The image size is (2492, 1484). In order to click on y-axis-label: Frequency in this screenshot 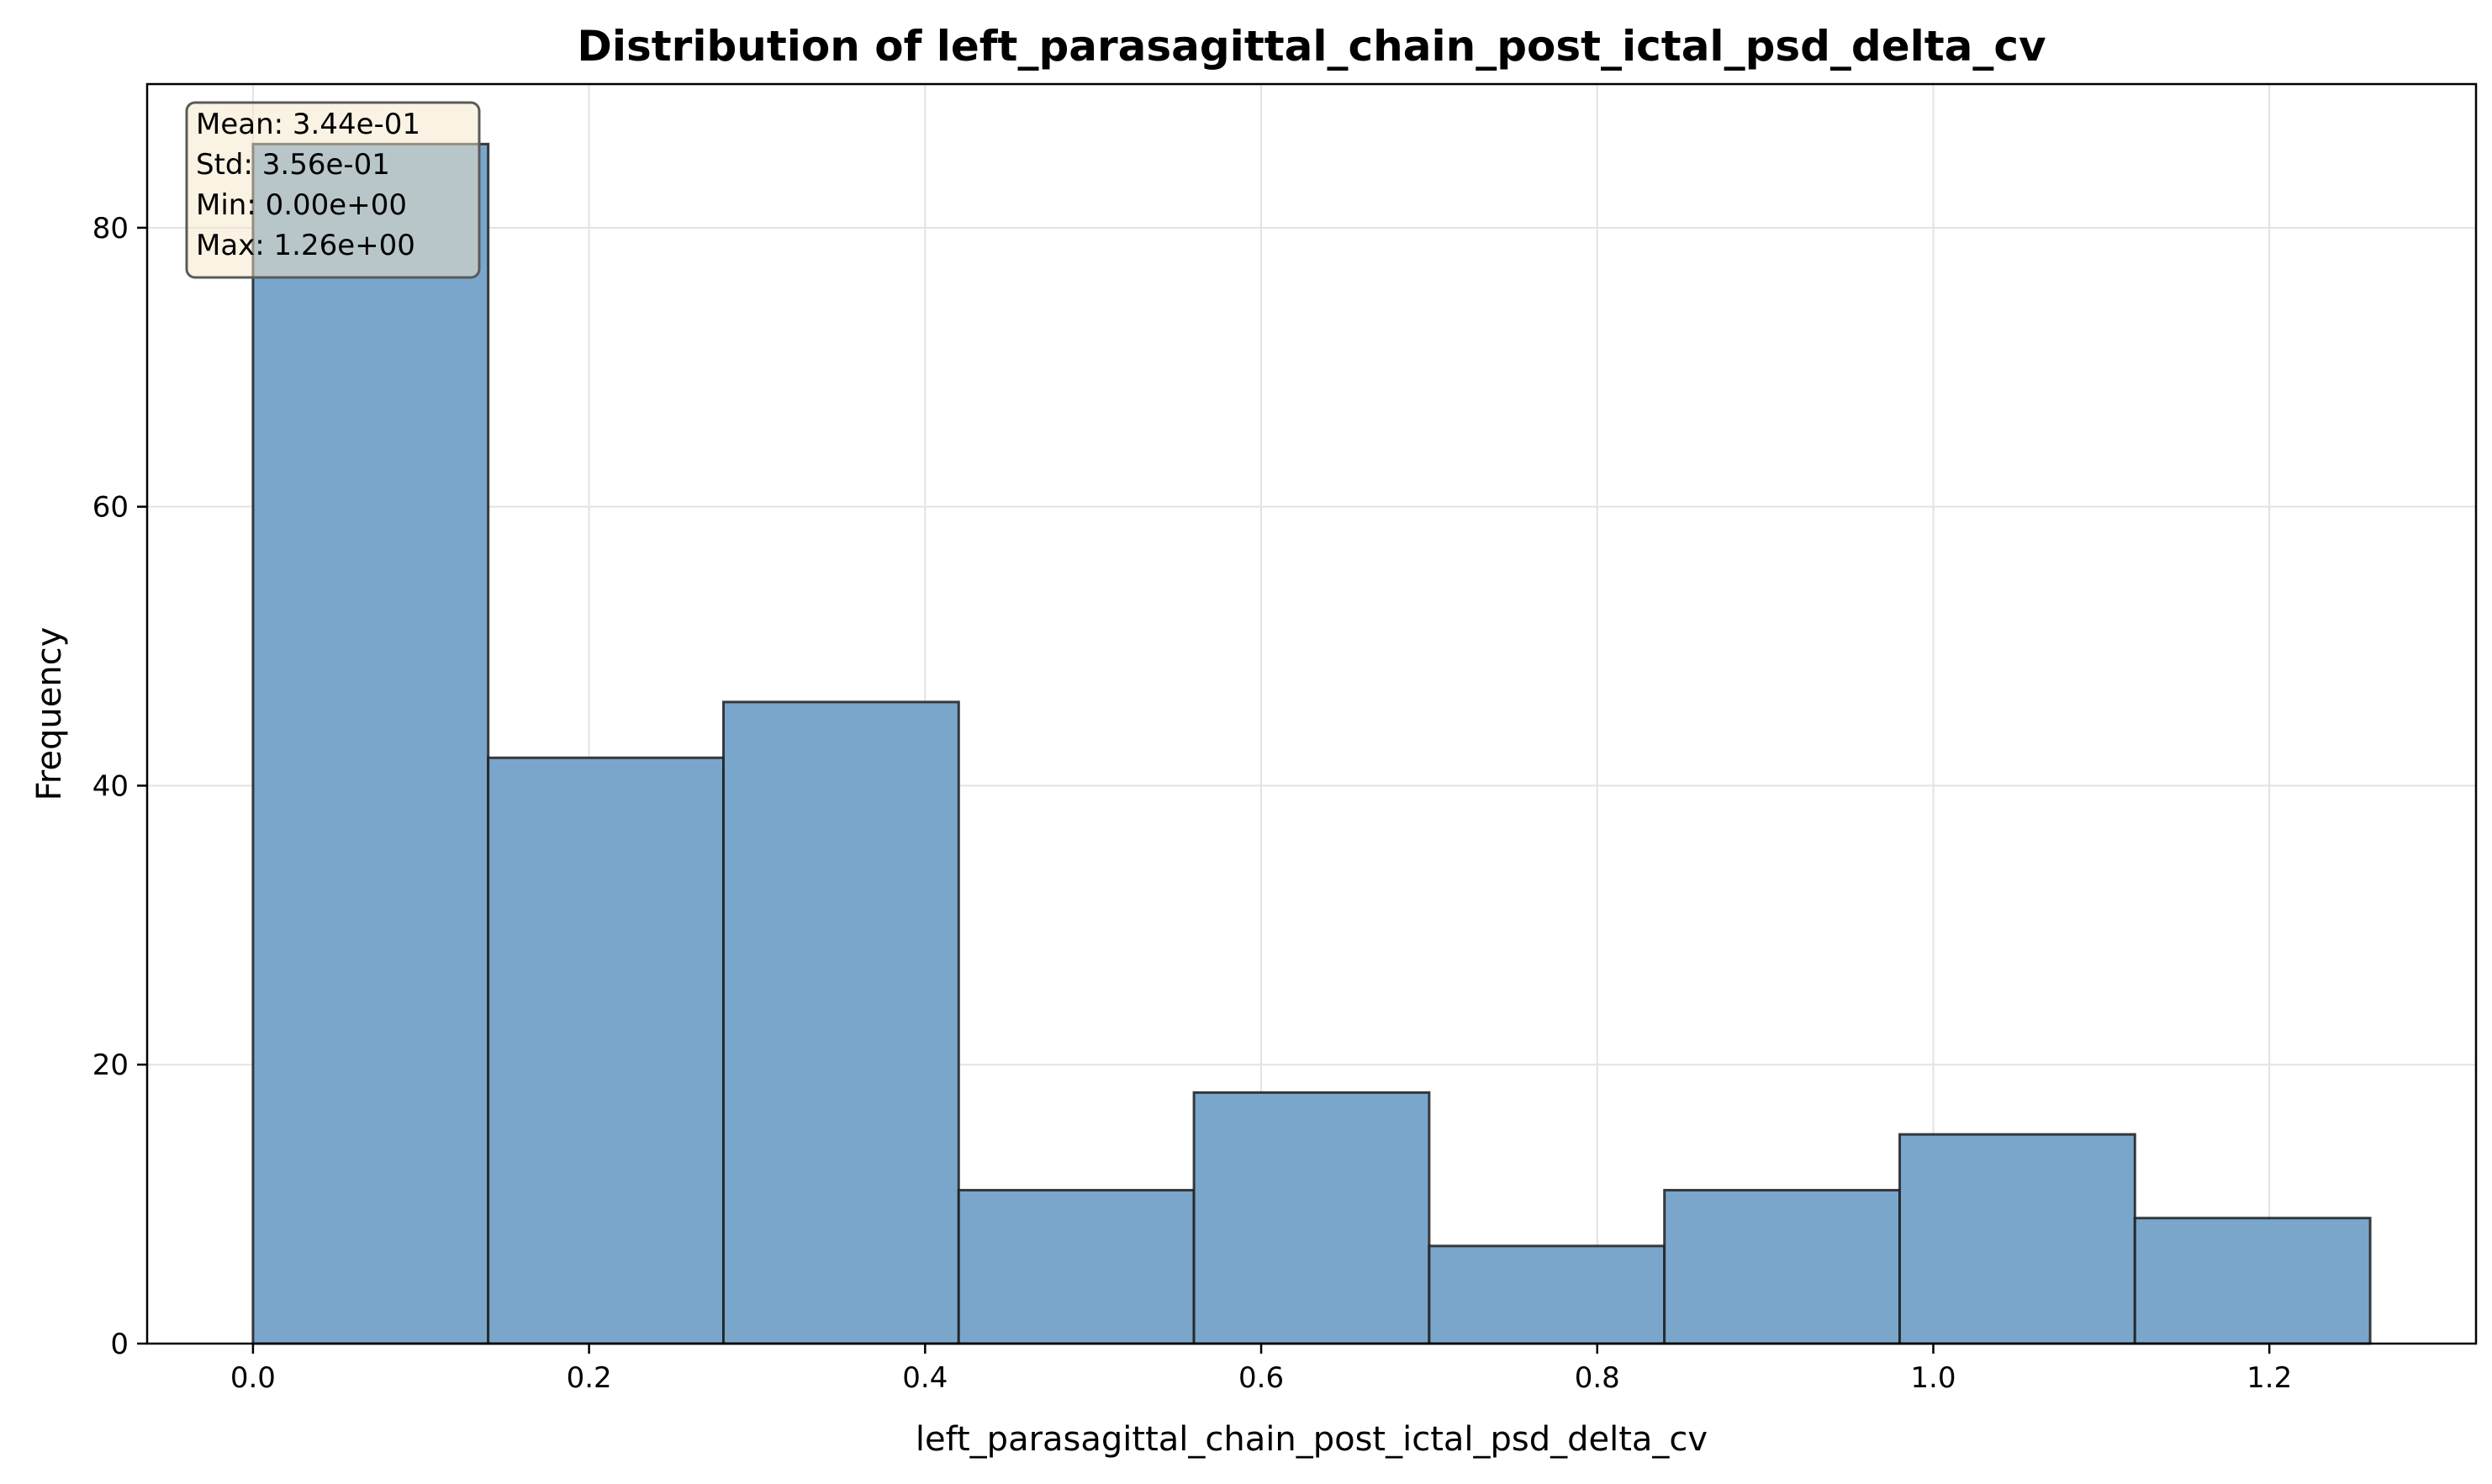, I will do `click(49, 714)`.